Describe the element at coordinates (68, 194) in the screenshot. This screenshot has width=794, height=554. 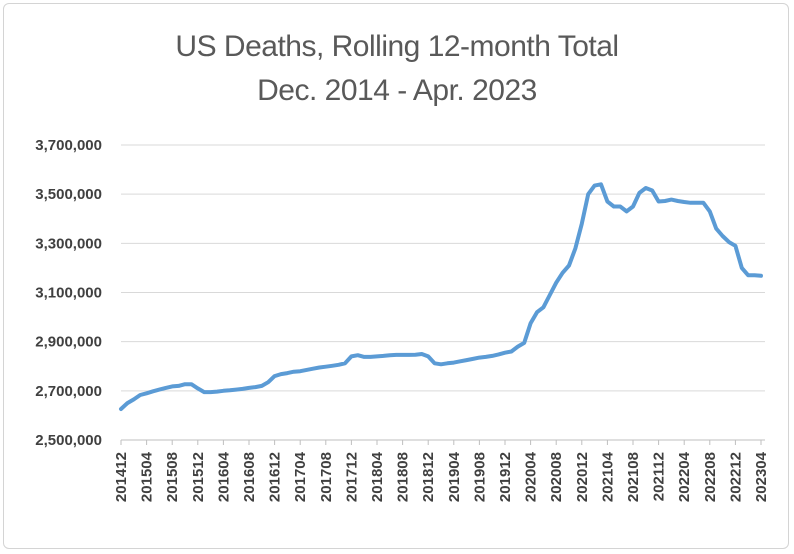
I see `y-tick-label: 3,500,000` at that location.